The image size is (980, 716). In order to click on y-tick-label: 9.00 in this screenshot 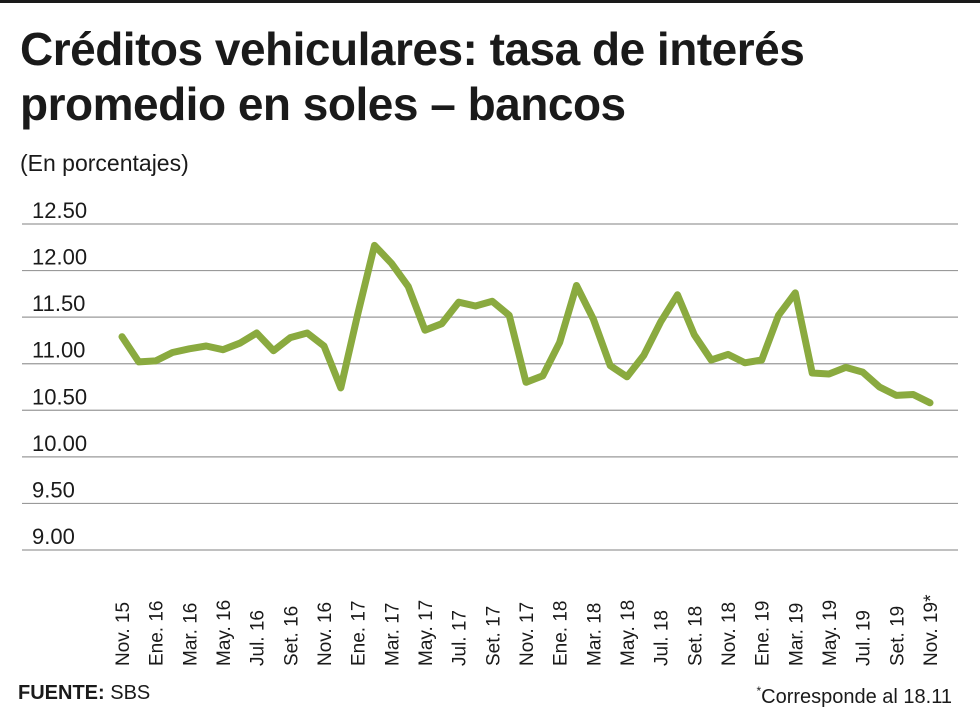, I will do `click(53, 536)`.